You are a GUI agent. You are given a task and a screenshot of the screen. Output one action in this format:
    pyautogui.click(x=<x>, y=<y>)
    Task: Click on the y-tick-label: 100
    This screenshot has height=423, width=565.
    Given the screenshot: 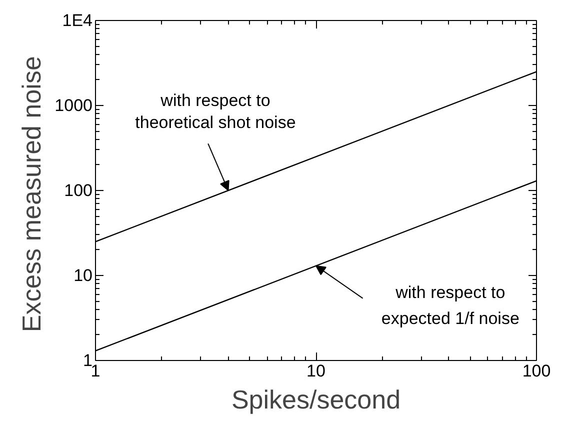 What is the action you would take?
    pyautogui.click(x=78, y=190)
    